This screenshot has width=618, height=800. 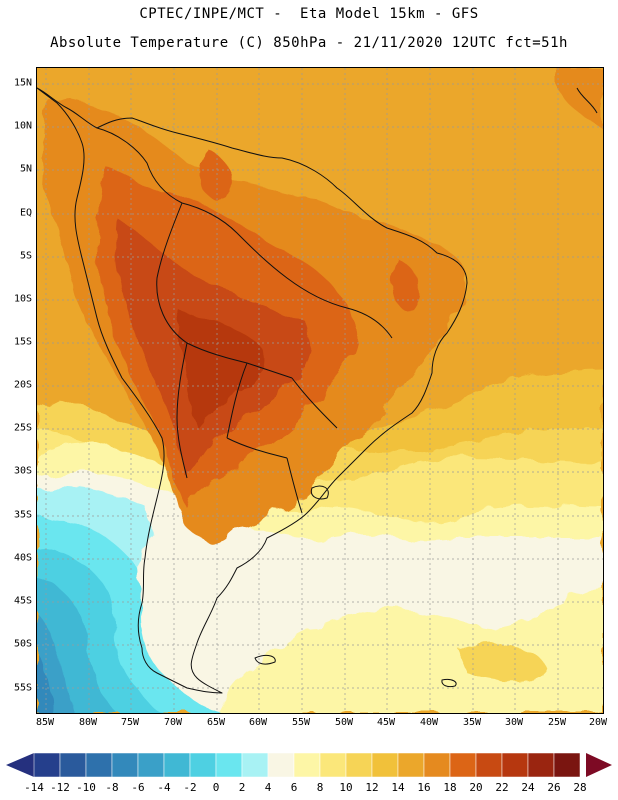 What do you see at coordinates (45, 722) in the screenshot?
I see `lon-label-85w: 85W` at bounding box center [45, 722].